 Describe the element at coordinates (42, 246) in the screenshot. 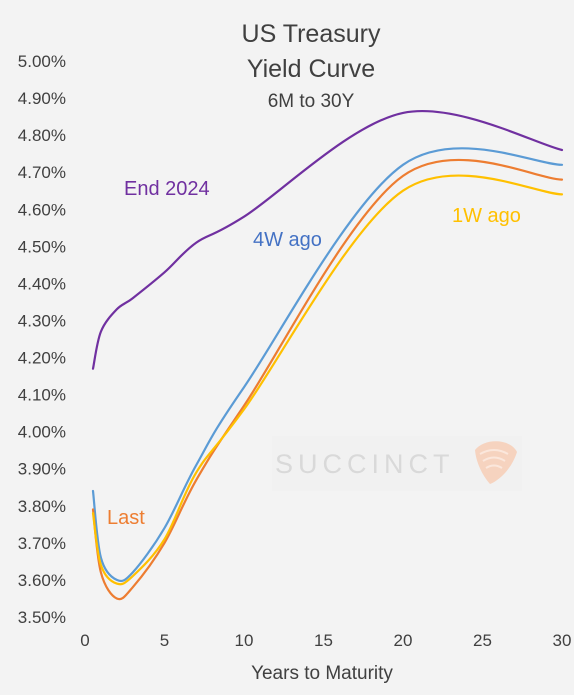

I see `y-tick-label-4-50: 4.50%` at that location.